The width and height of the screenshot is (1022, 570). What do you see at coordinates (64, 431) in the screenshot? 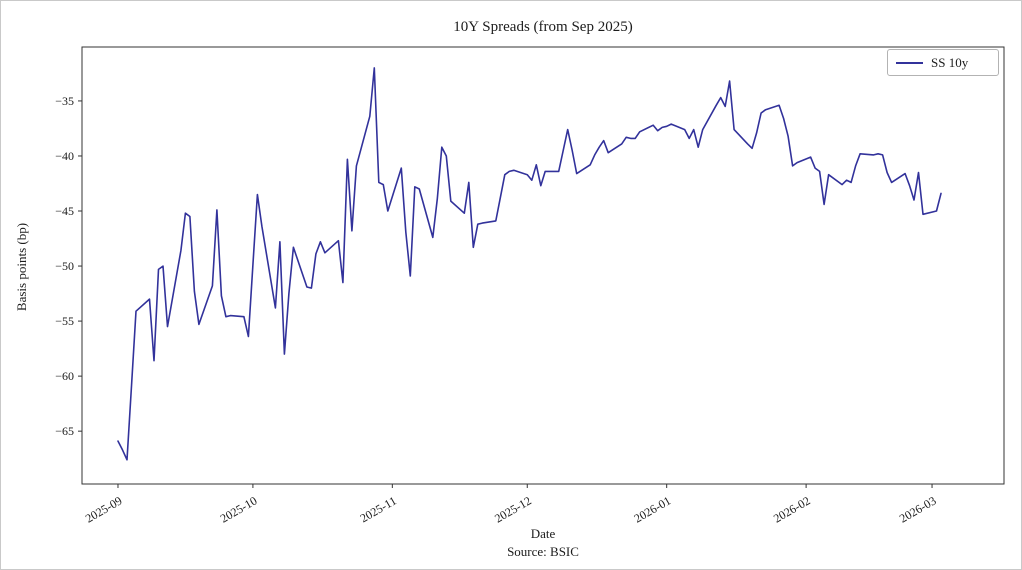
I see `y-tick-label: −65` at bounding box center [64, 431].